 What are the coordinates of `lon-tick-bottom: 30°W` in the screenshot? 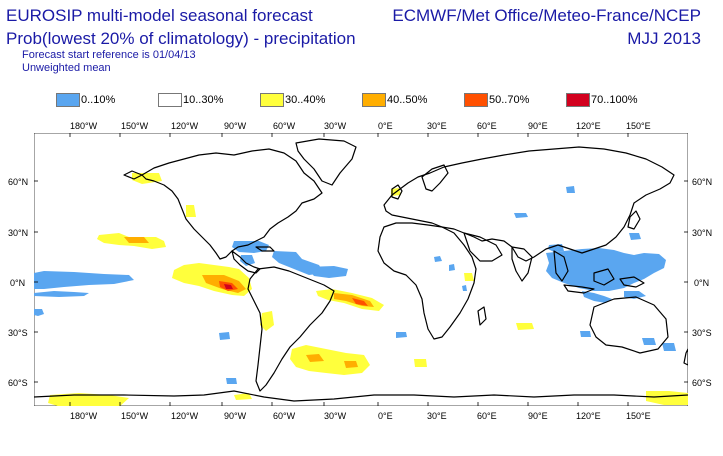 It's located at (335, 416).